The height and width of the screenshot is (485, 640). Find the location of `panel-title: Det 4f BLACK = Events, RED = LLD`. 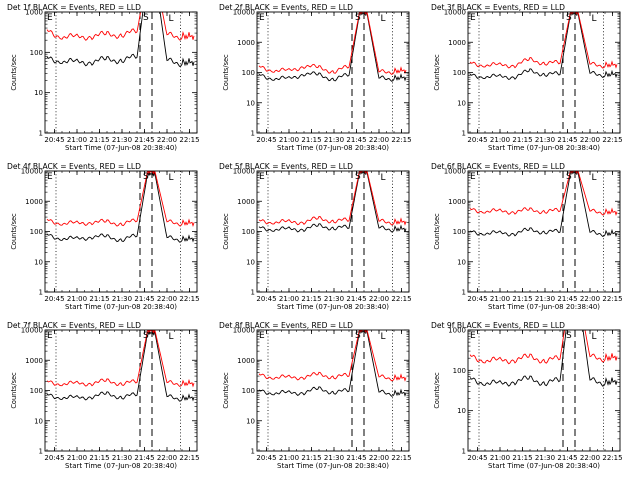

panel-title: Det 4f BLACK = Events, RED = LLD is located at coordinates (74, 166).